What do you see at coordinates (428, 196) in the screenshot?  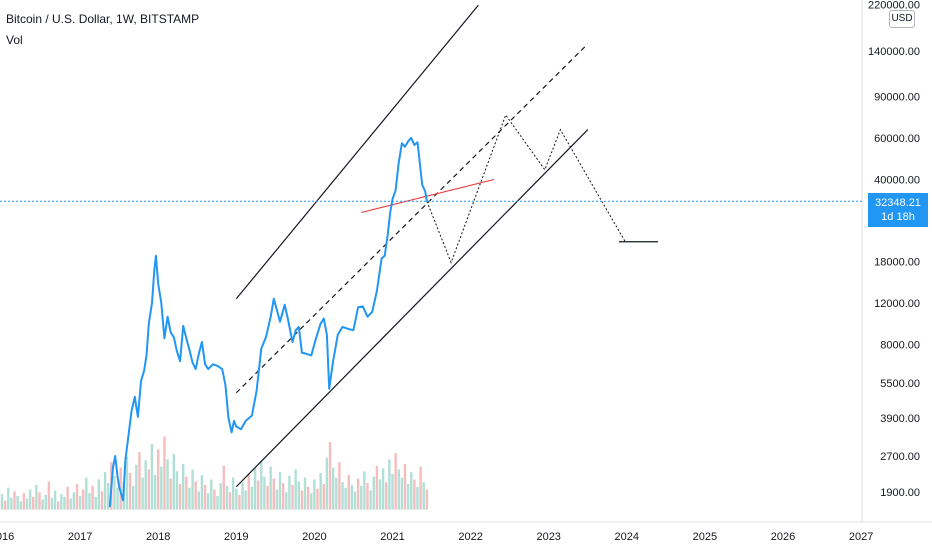 I see `breakout-line` at bounding box center [428, 196].